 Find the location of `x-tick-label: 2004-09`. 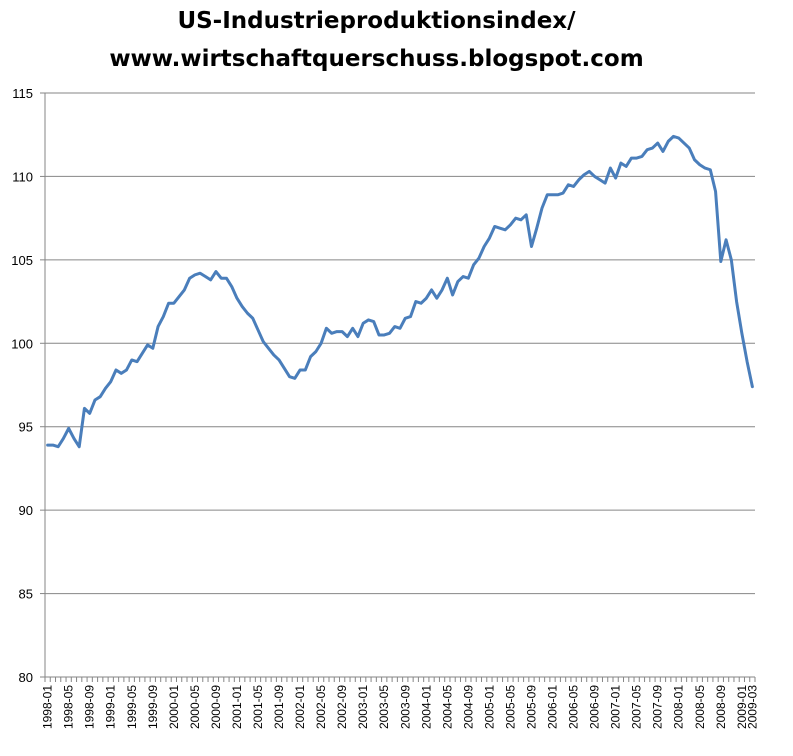

x-tick-label: 2004-09 is located at coordinates (468, 707).